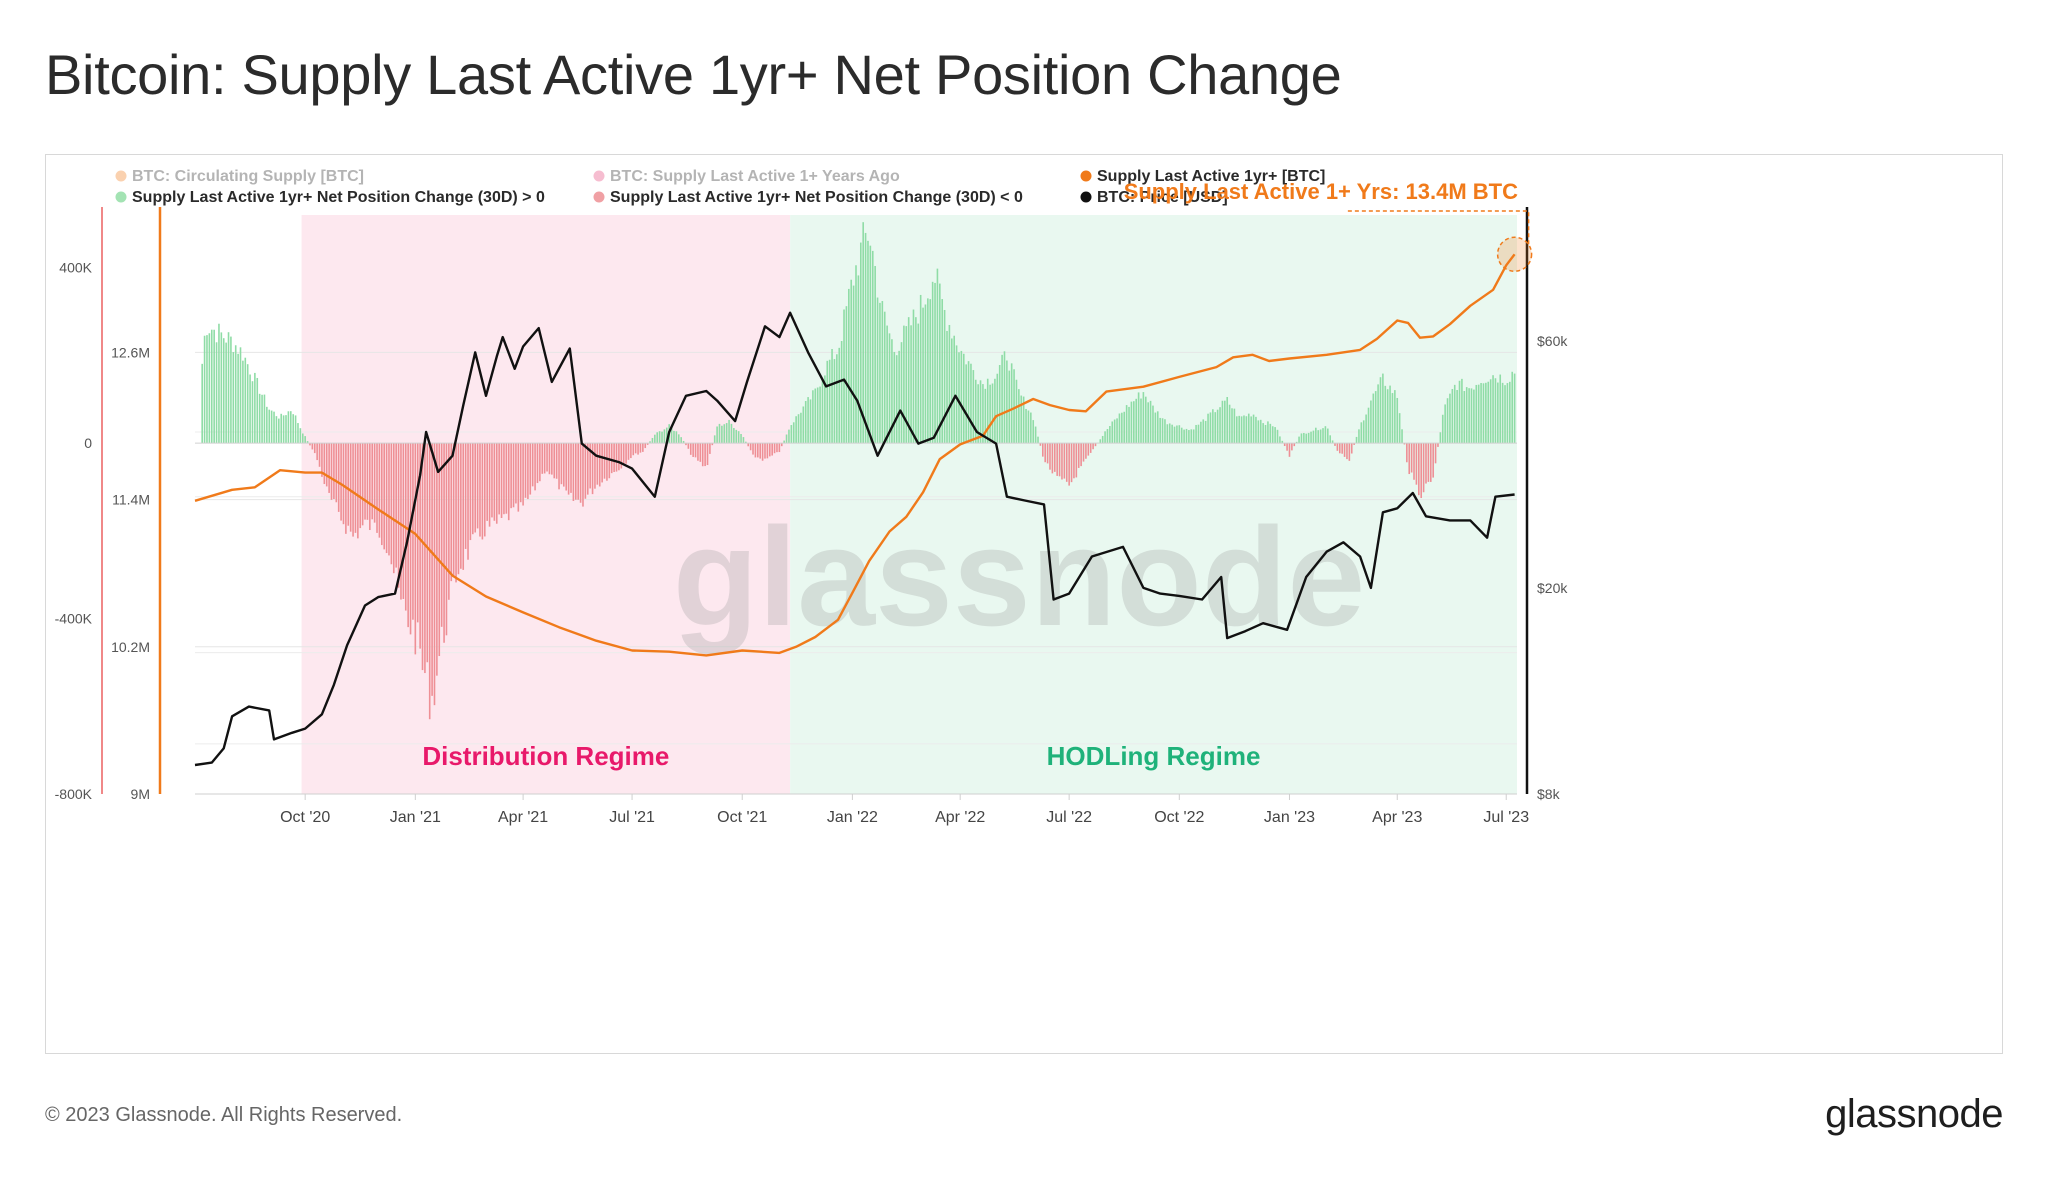 This screenshot has width=2047, height=1179. I want to click on supply-tick-label: 9M, so click(140, 794).